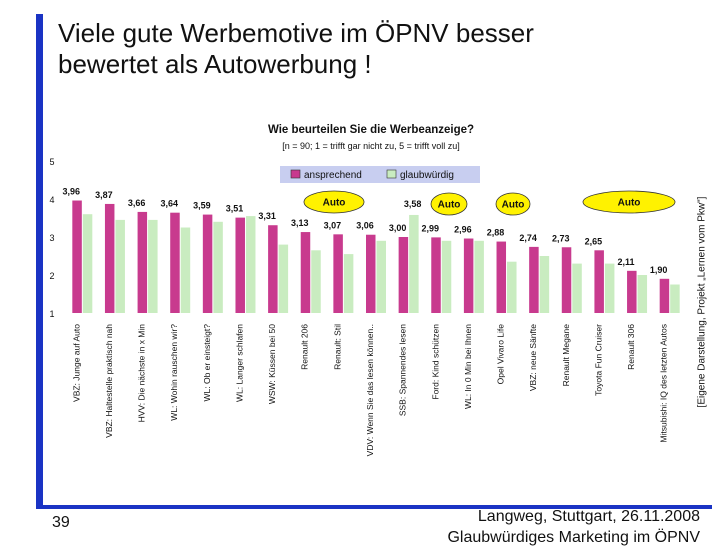 This screenshot has width=720, height=548. What do you see at coordinates (51, 200) in the screenshot?
I see `y-tick-label: 4` at bounding box center [51, 200].